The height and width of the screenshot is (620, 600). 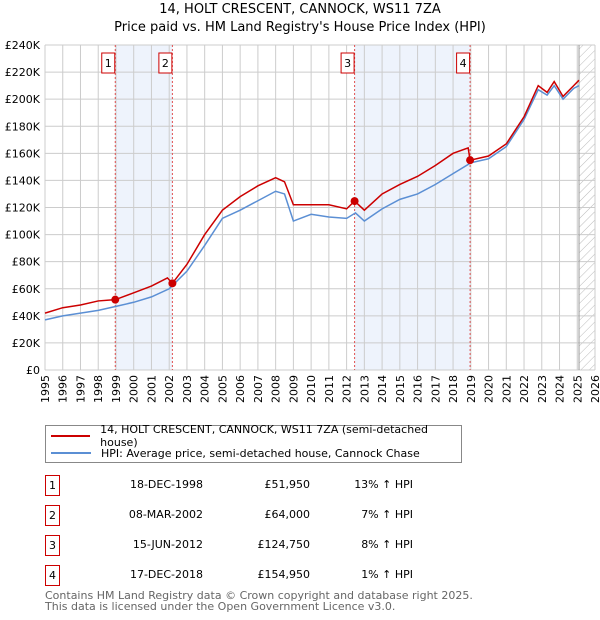 I want to click on sale-price: £124,750, so click(x=284, y=544).